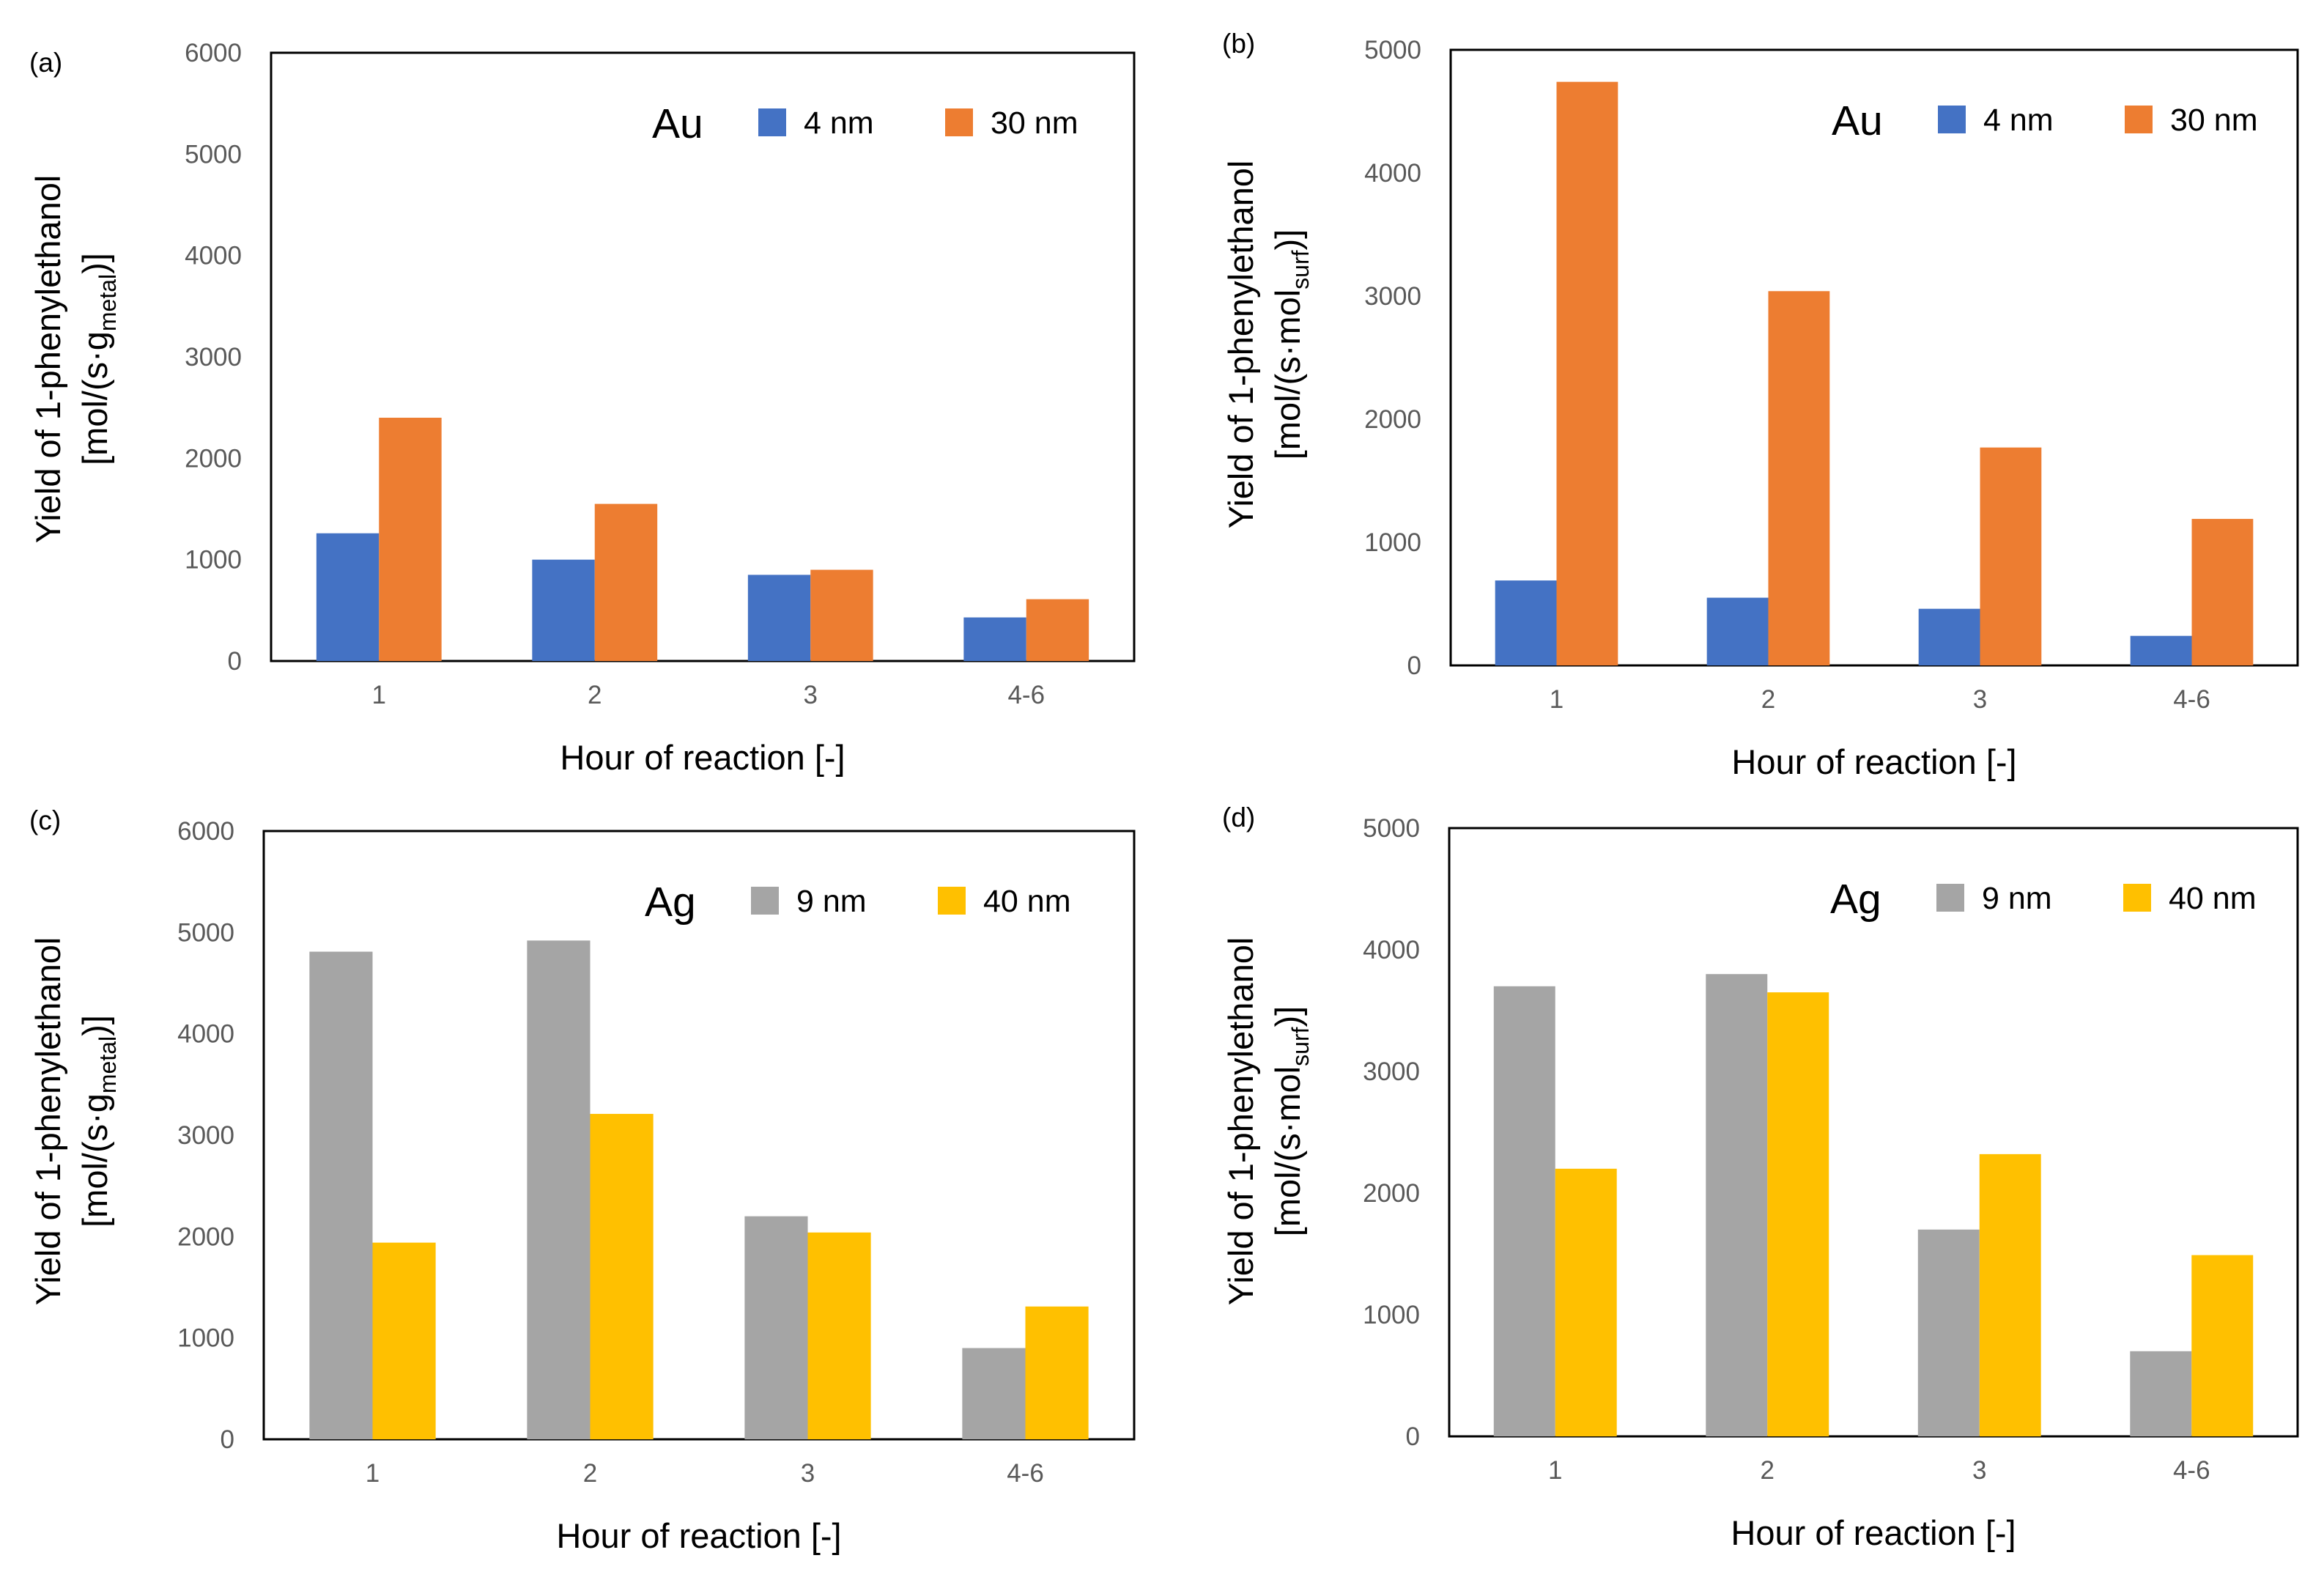  What do you see at coordinates (1287, 374) in the screenshot?
I see `y-axis-label-line2: [mol/(s·mol` at bounding box center [1287, 374].